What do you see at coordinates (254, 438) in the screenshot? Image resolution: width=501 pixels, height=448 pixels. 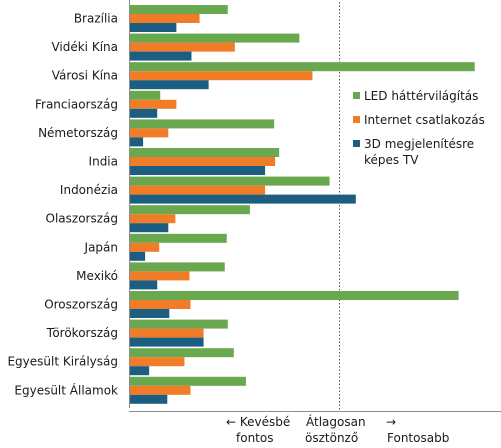 I see `axis-label-less-important-2: fontos` at bounding box center [254, 438].